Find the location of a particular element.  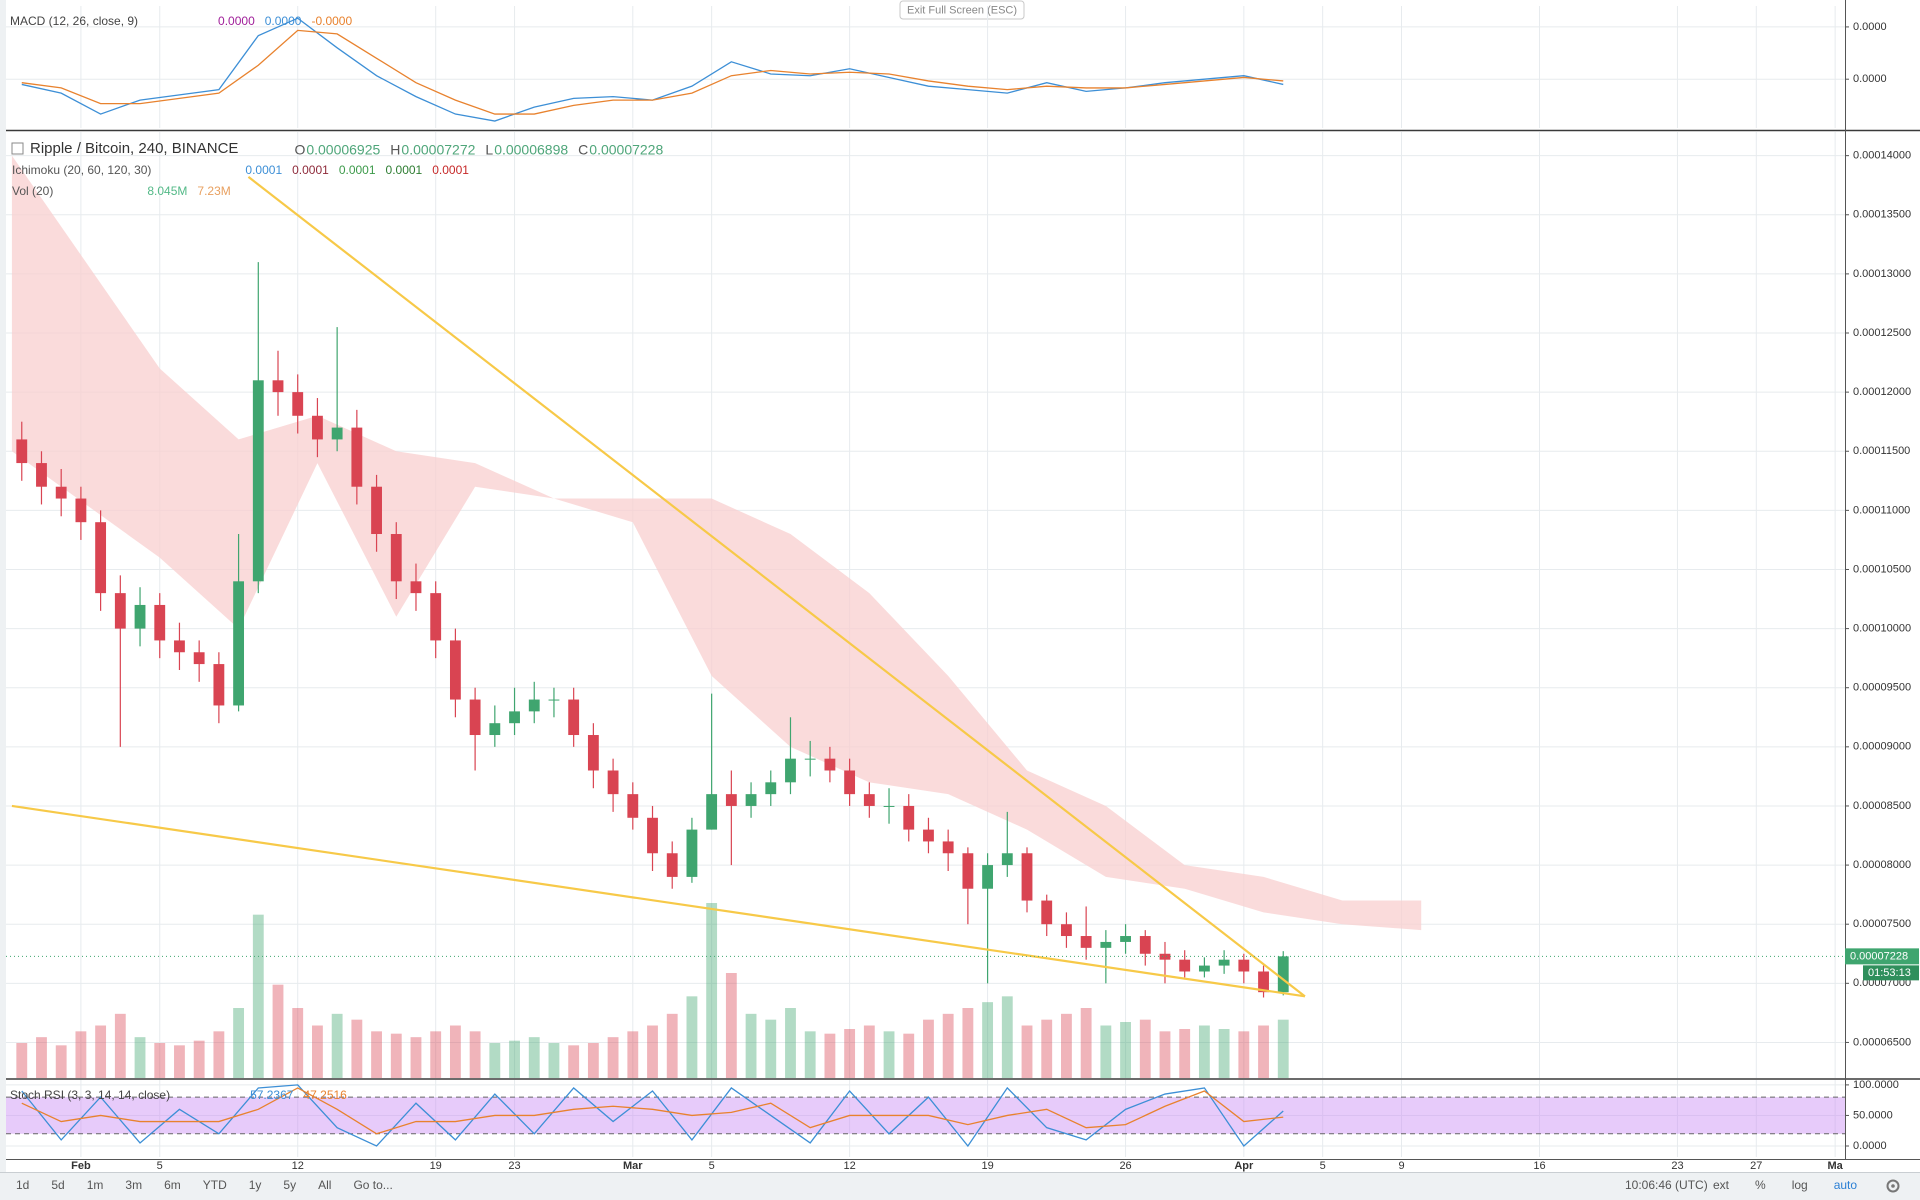

trendline is located at coordinates (658, 901).